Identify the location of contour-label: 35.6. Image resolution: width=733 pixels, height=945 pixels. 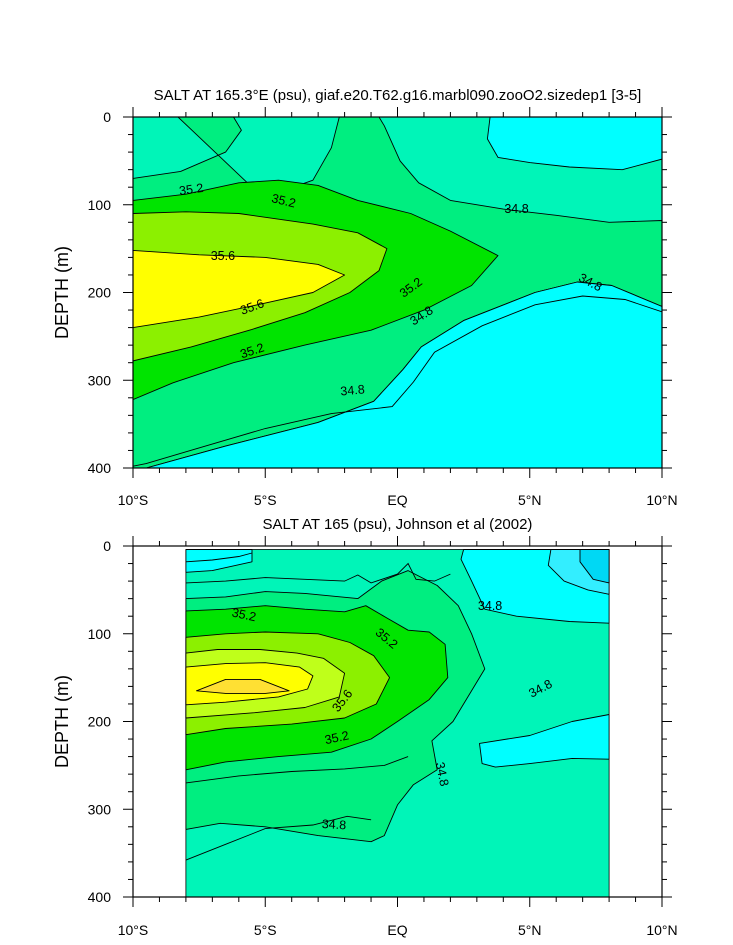
(223, 256).